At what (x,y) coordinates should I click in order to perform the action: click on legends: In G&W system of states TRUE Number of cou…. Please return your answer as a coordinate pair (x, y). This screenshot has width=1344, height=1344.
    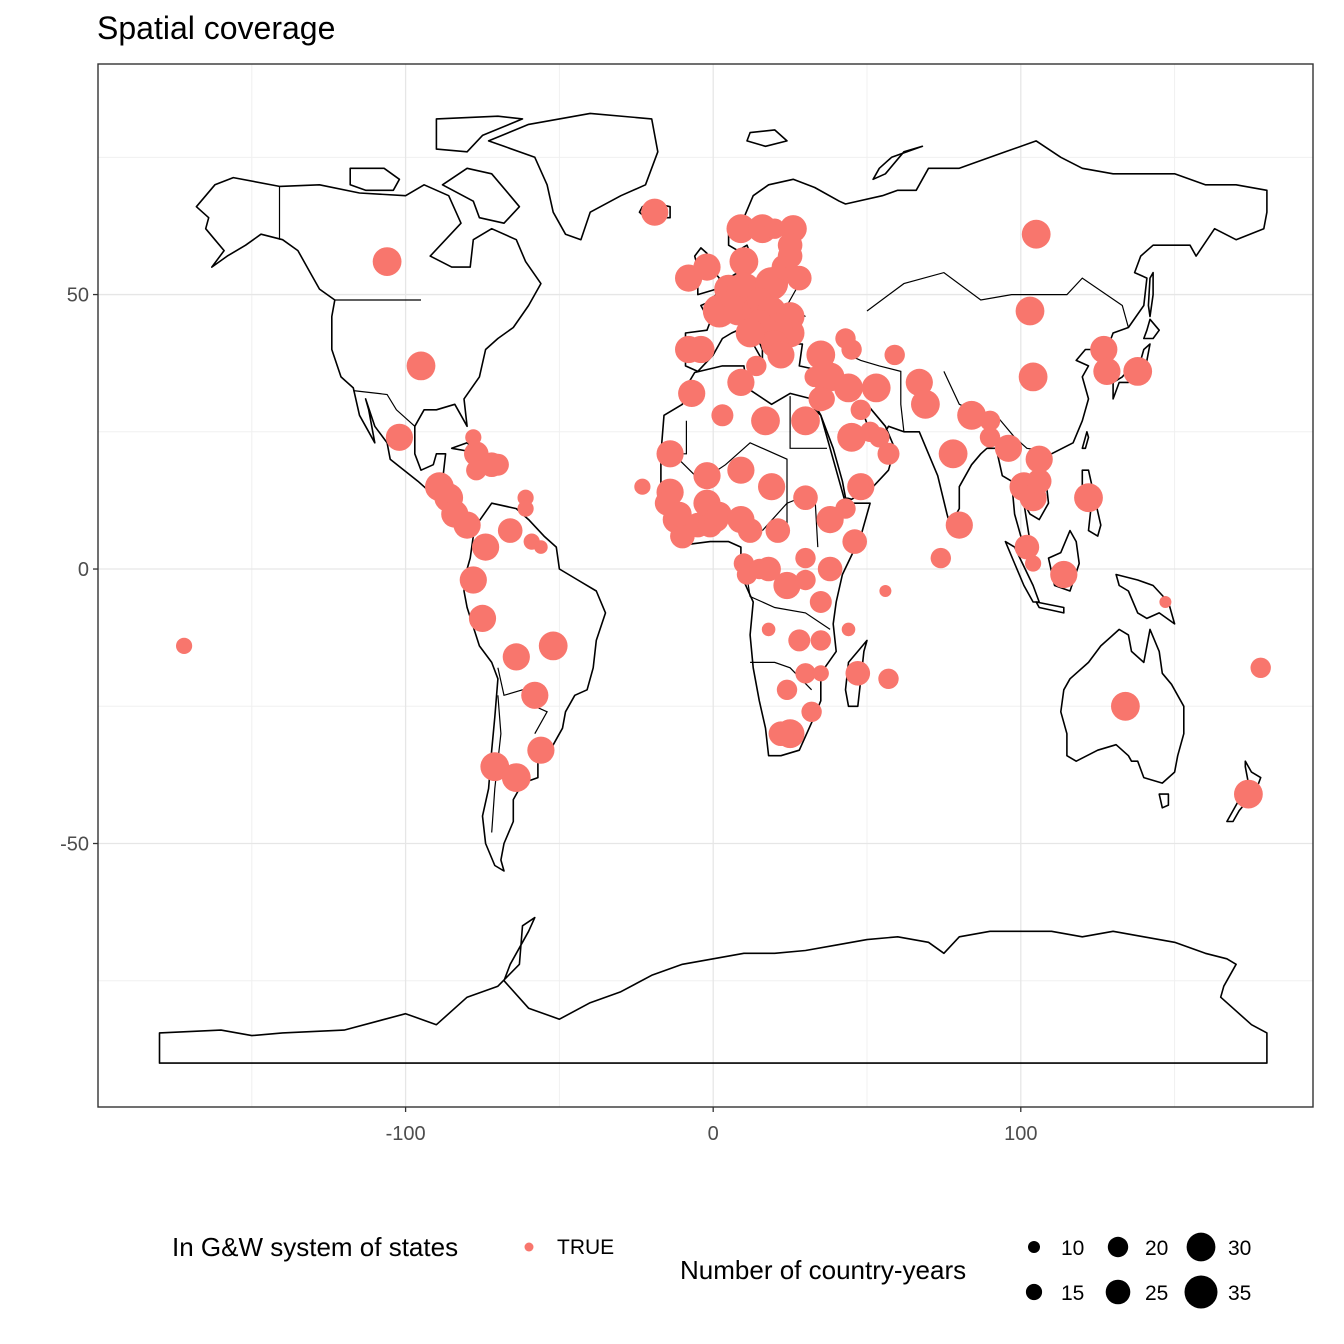
    Looking at the image, I should click on (711, 1270).